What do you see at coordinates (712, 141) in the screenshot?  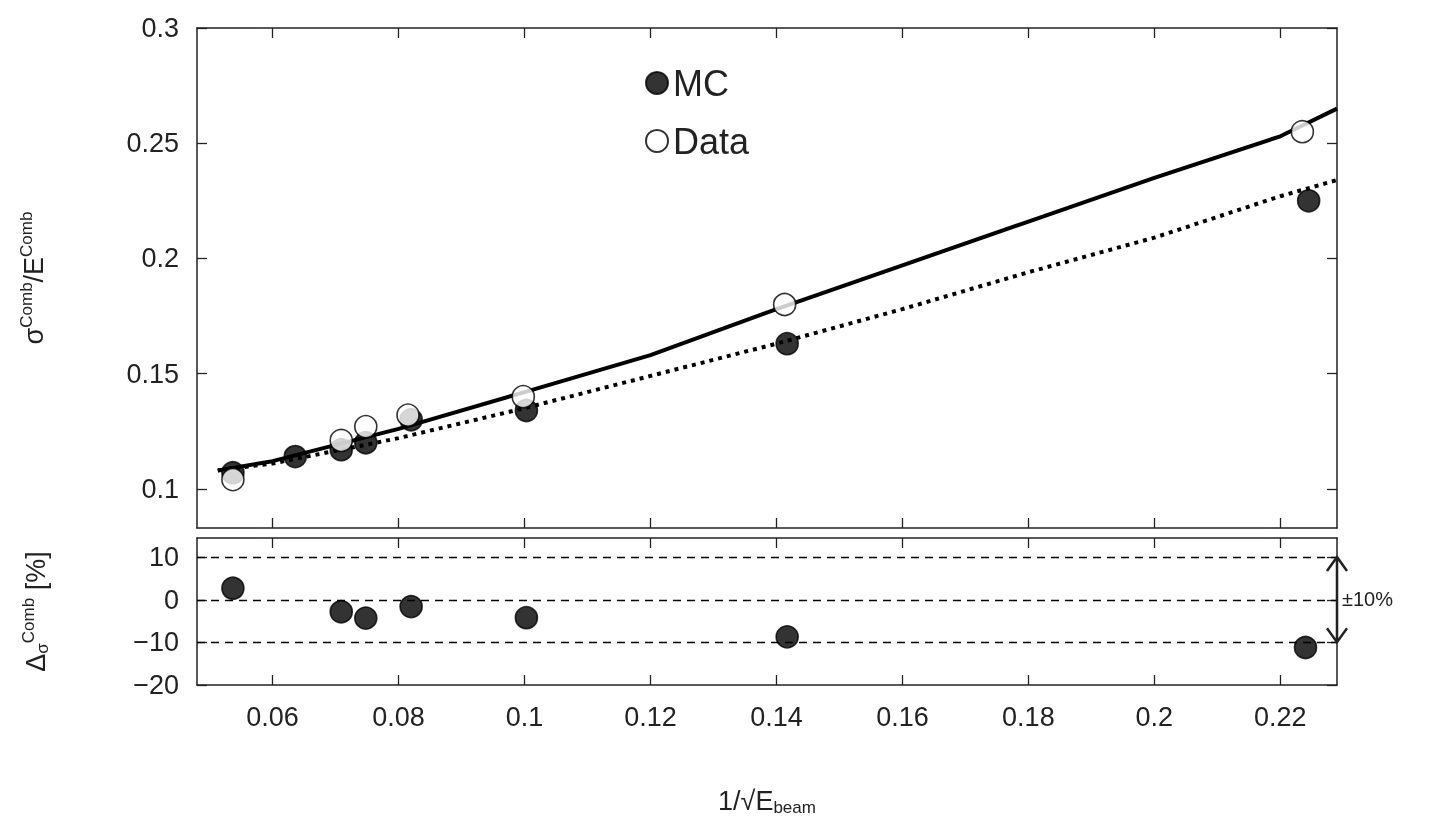 I see `legend-label: Data` at bounding box center [712, 141].